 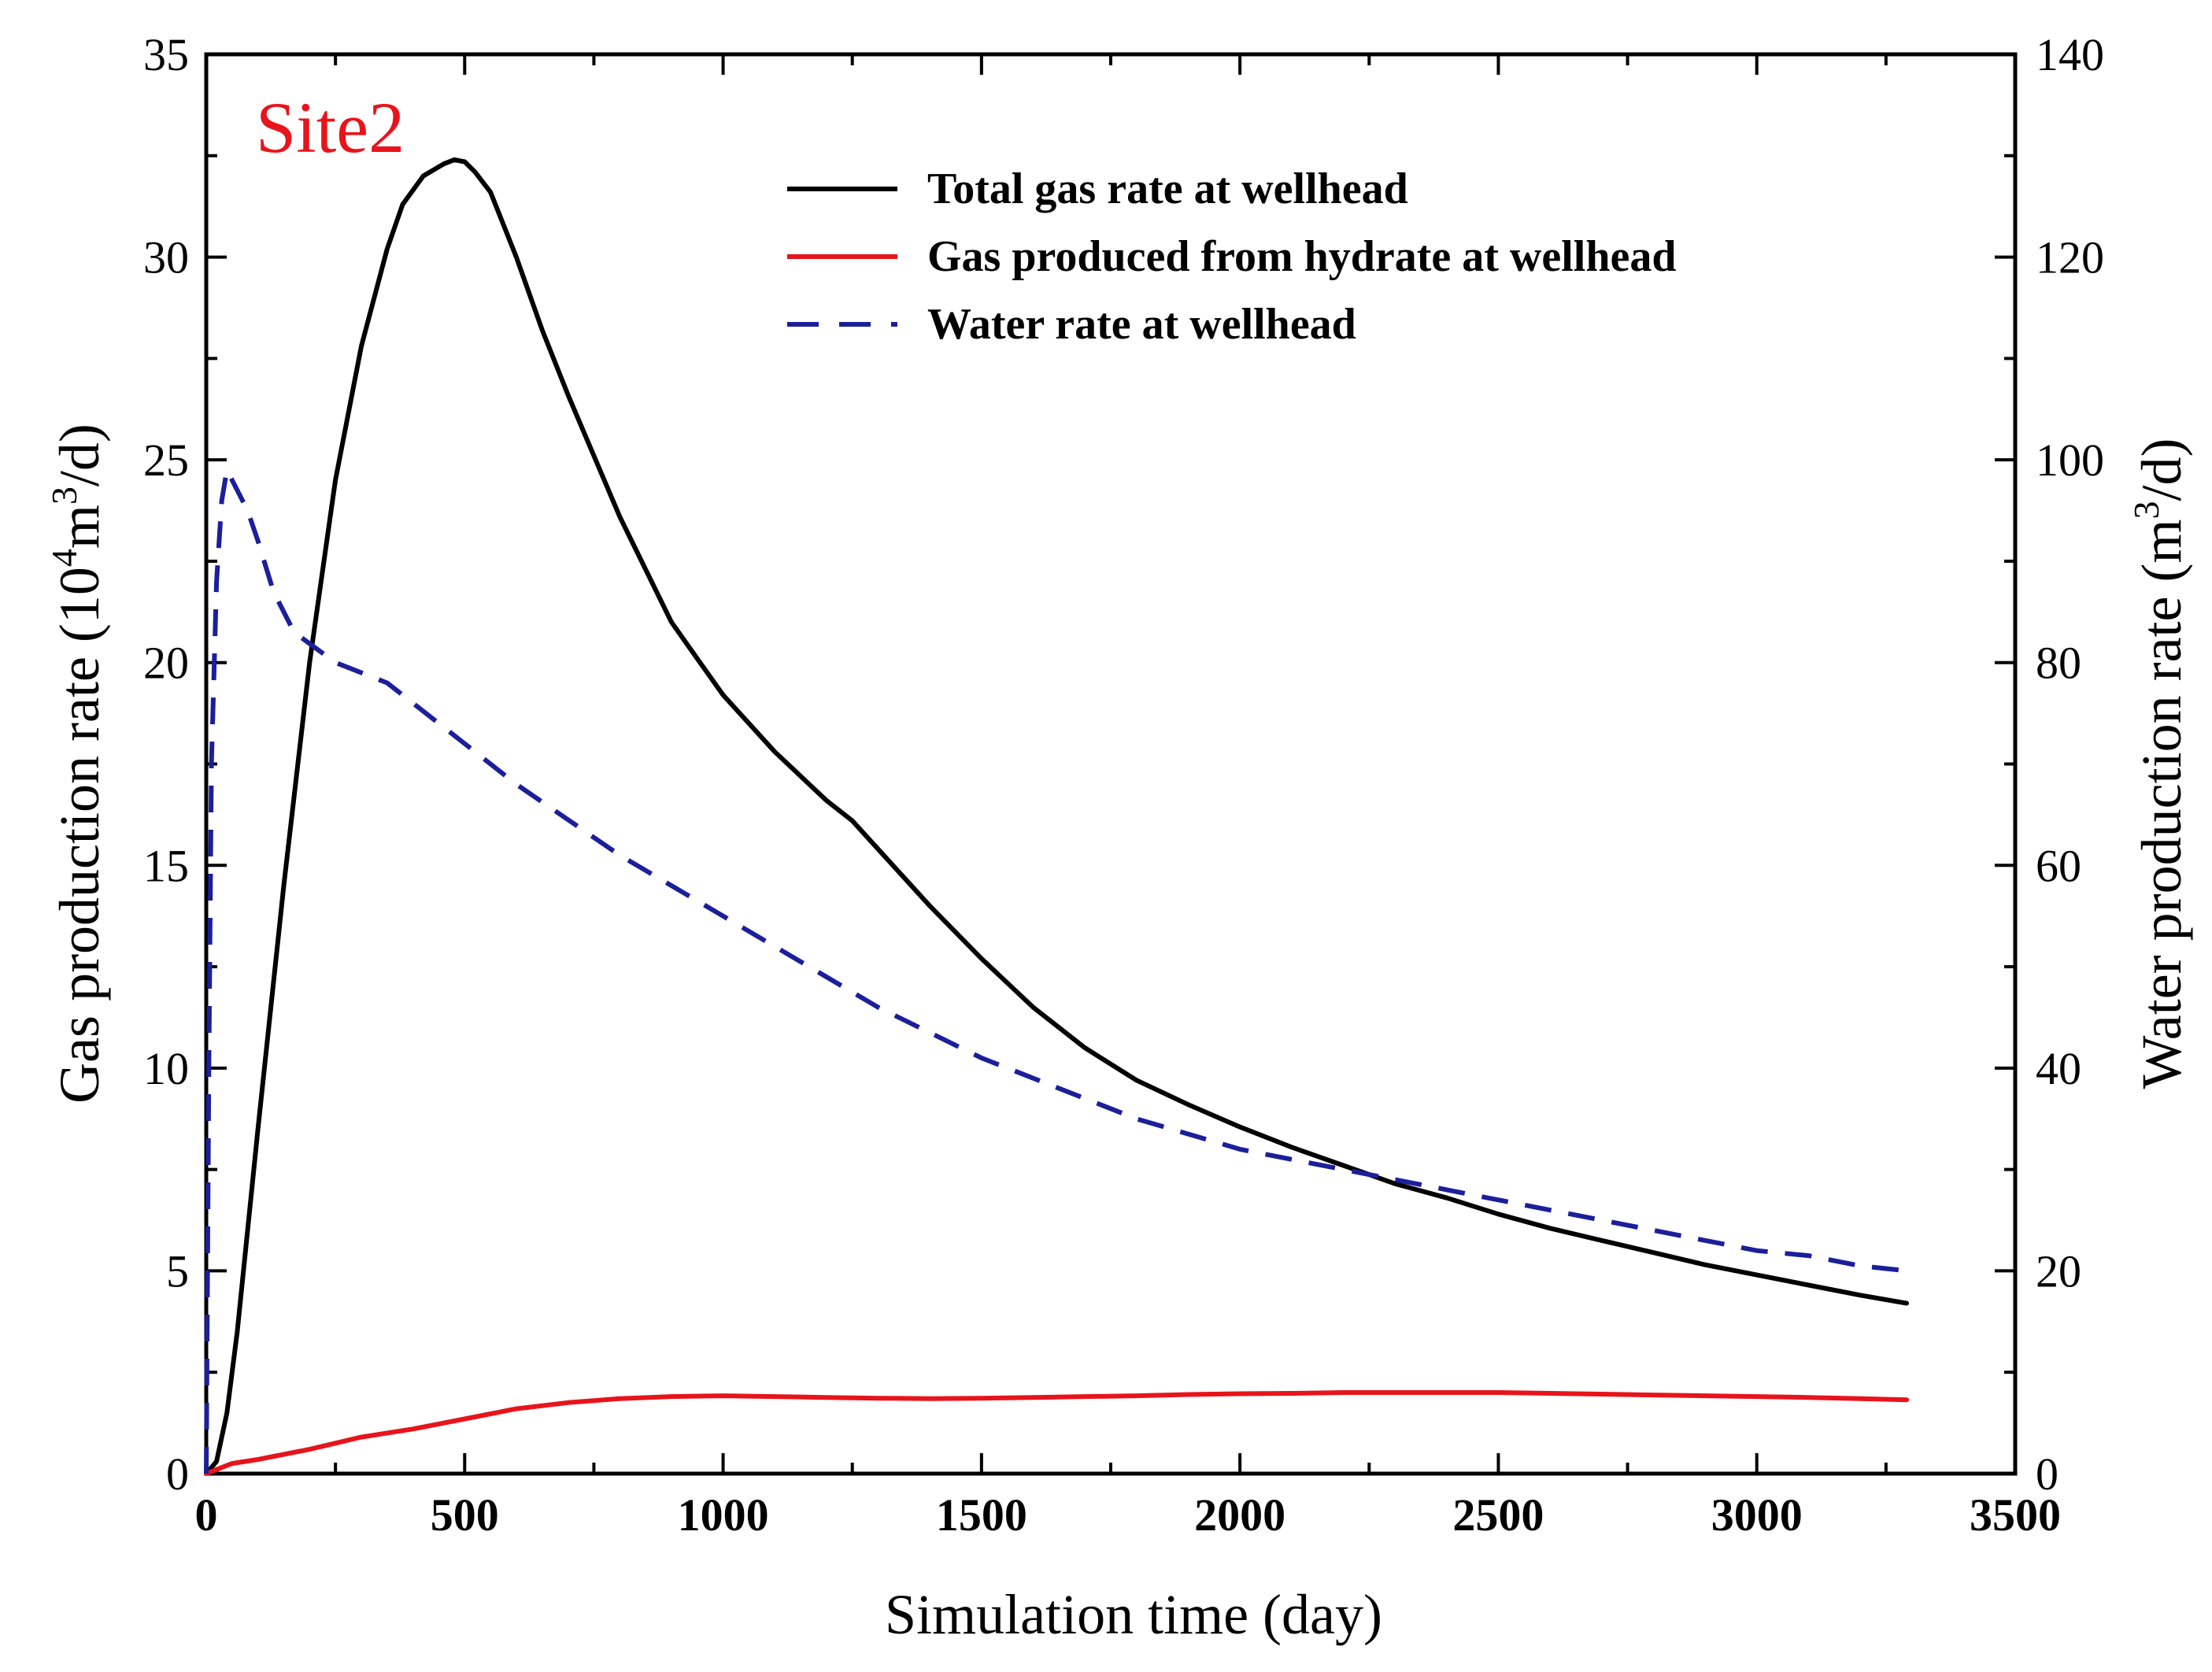 What do you see at coordinates (2058, 663) in the screenshot?
I see `y-right-tick-label: 80` at bounding box center [2058, 663].